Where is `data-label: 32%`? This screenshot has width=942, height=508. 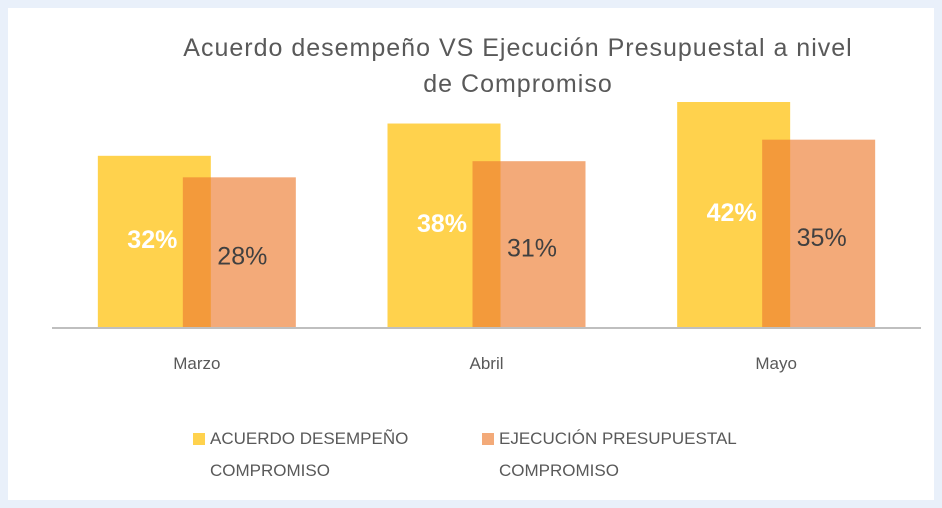 data-label: 32% is located at coordinates (152, 240).